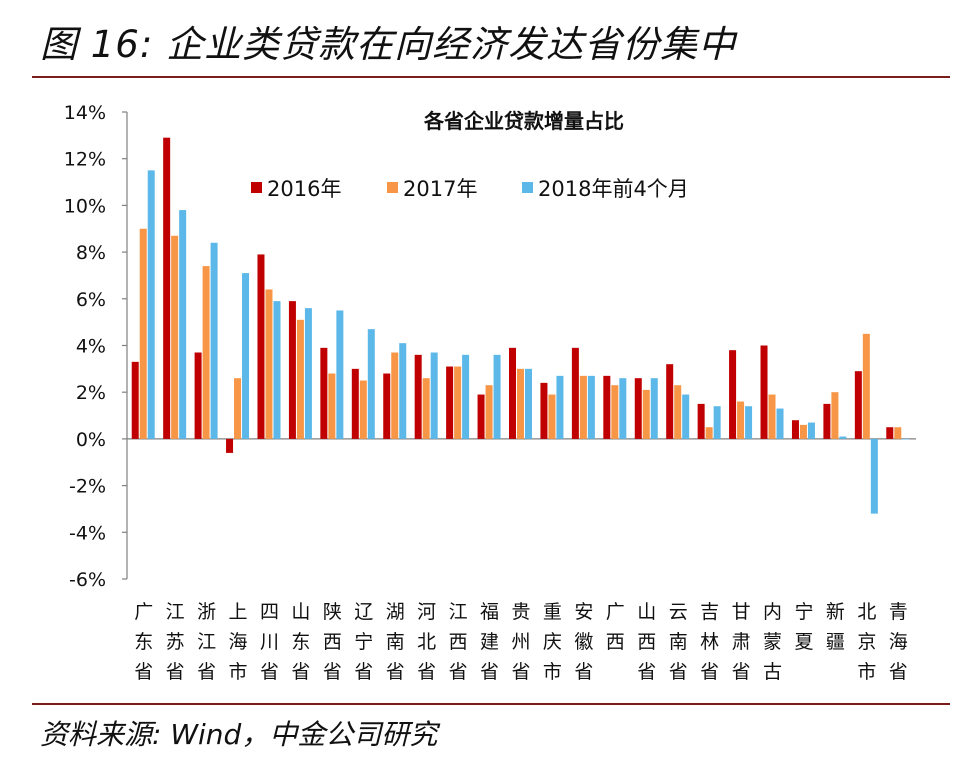  Describe the element at coordinates (85, 113) in the screenshot. I see `y-tick-label: 14%` at that location.